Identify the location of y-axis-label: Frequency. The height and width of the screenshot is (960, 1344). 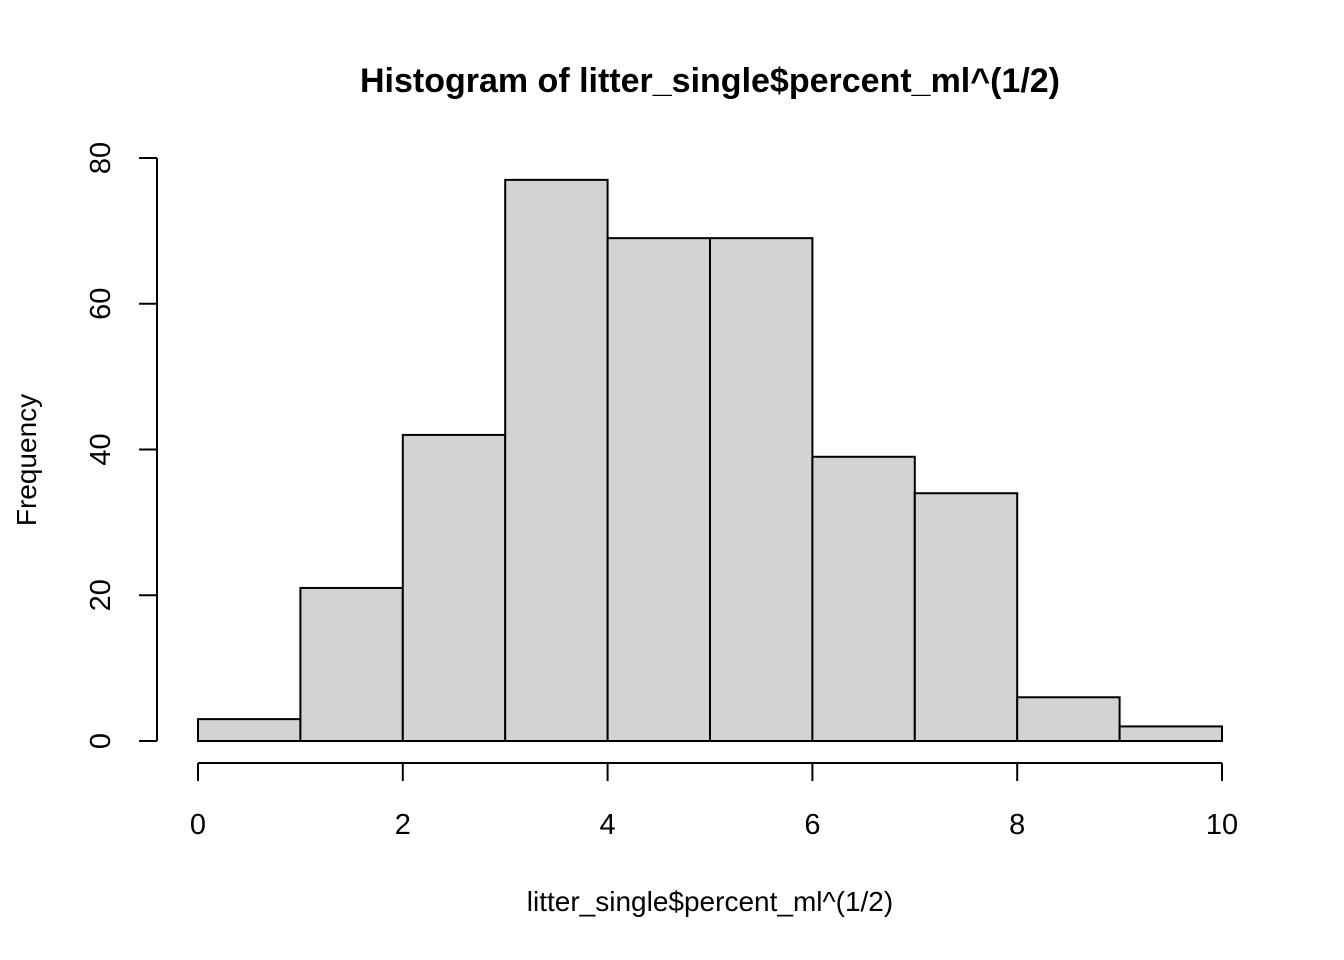
(26, 460).